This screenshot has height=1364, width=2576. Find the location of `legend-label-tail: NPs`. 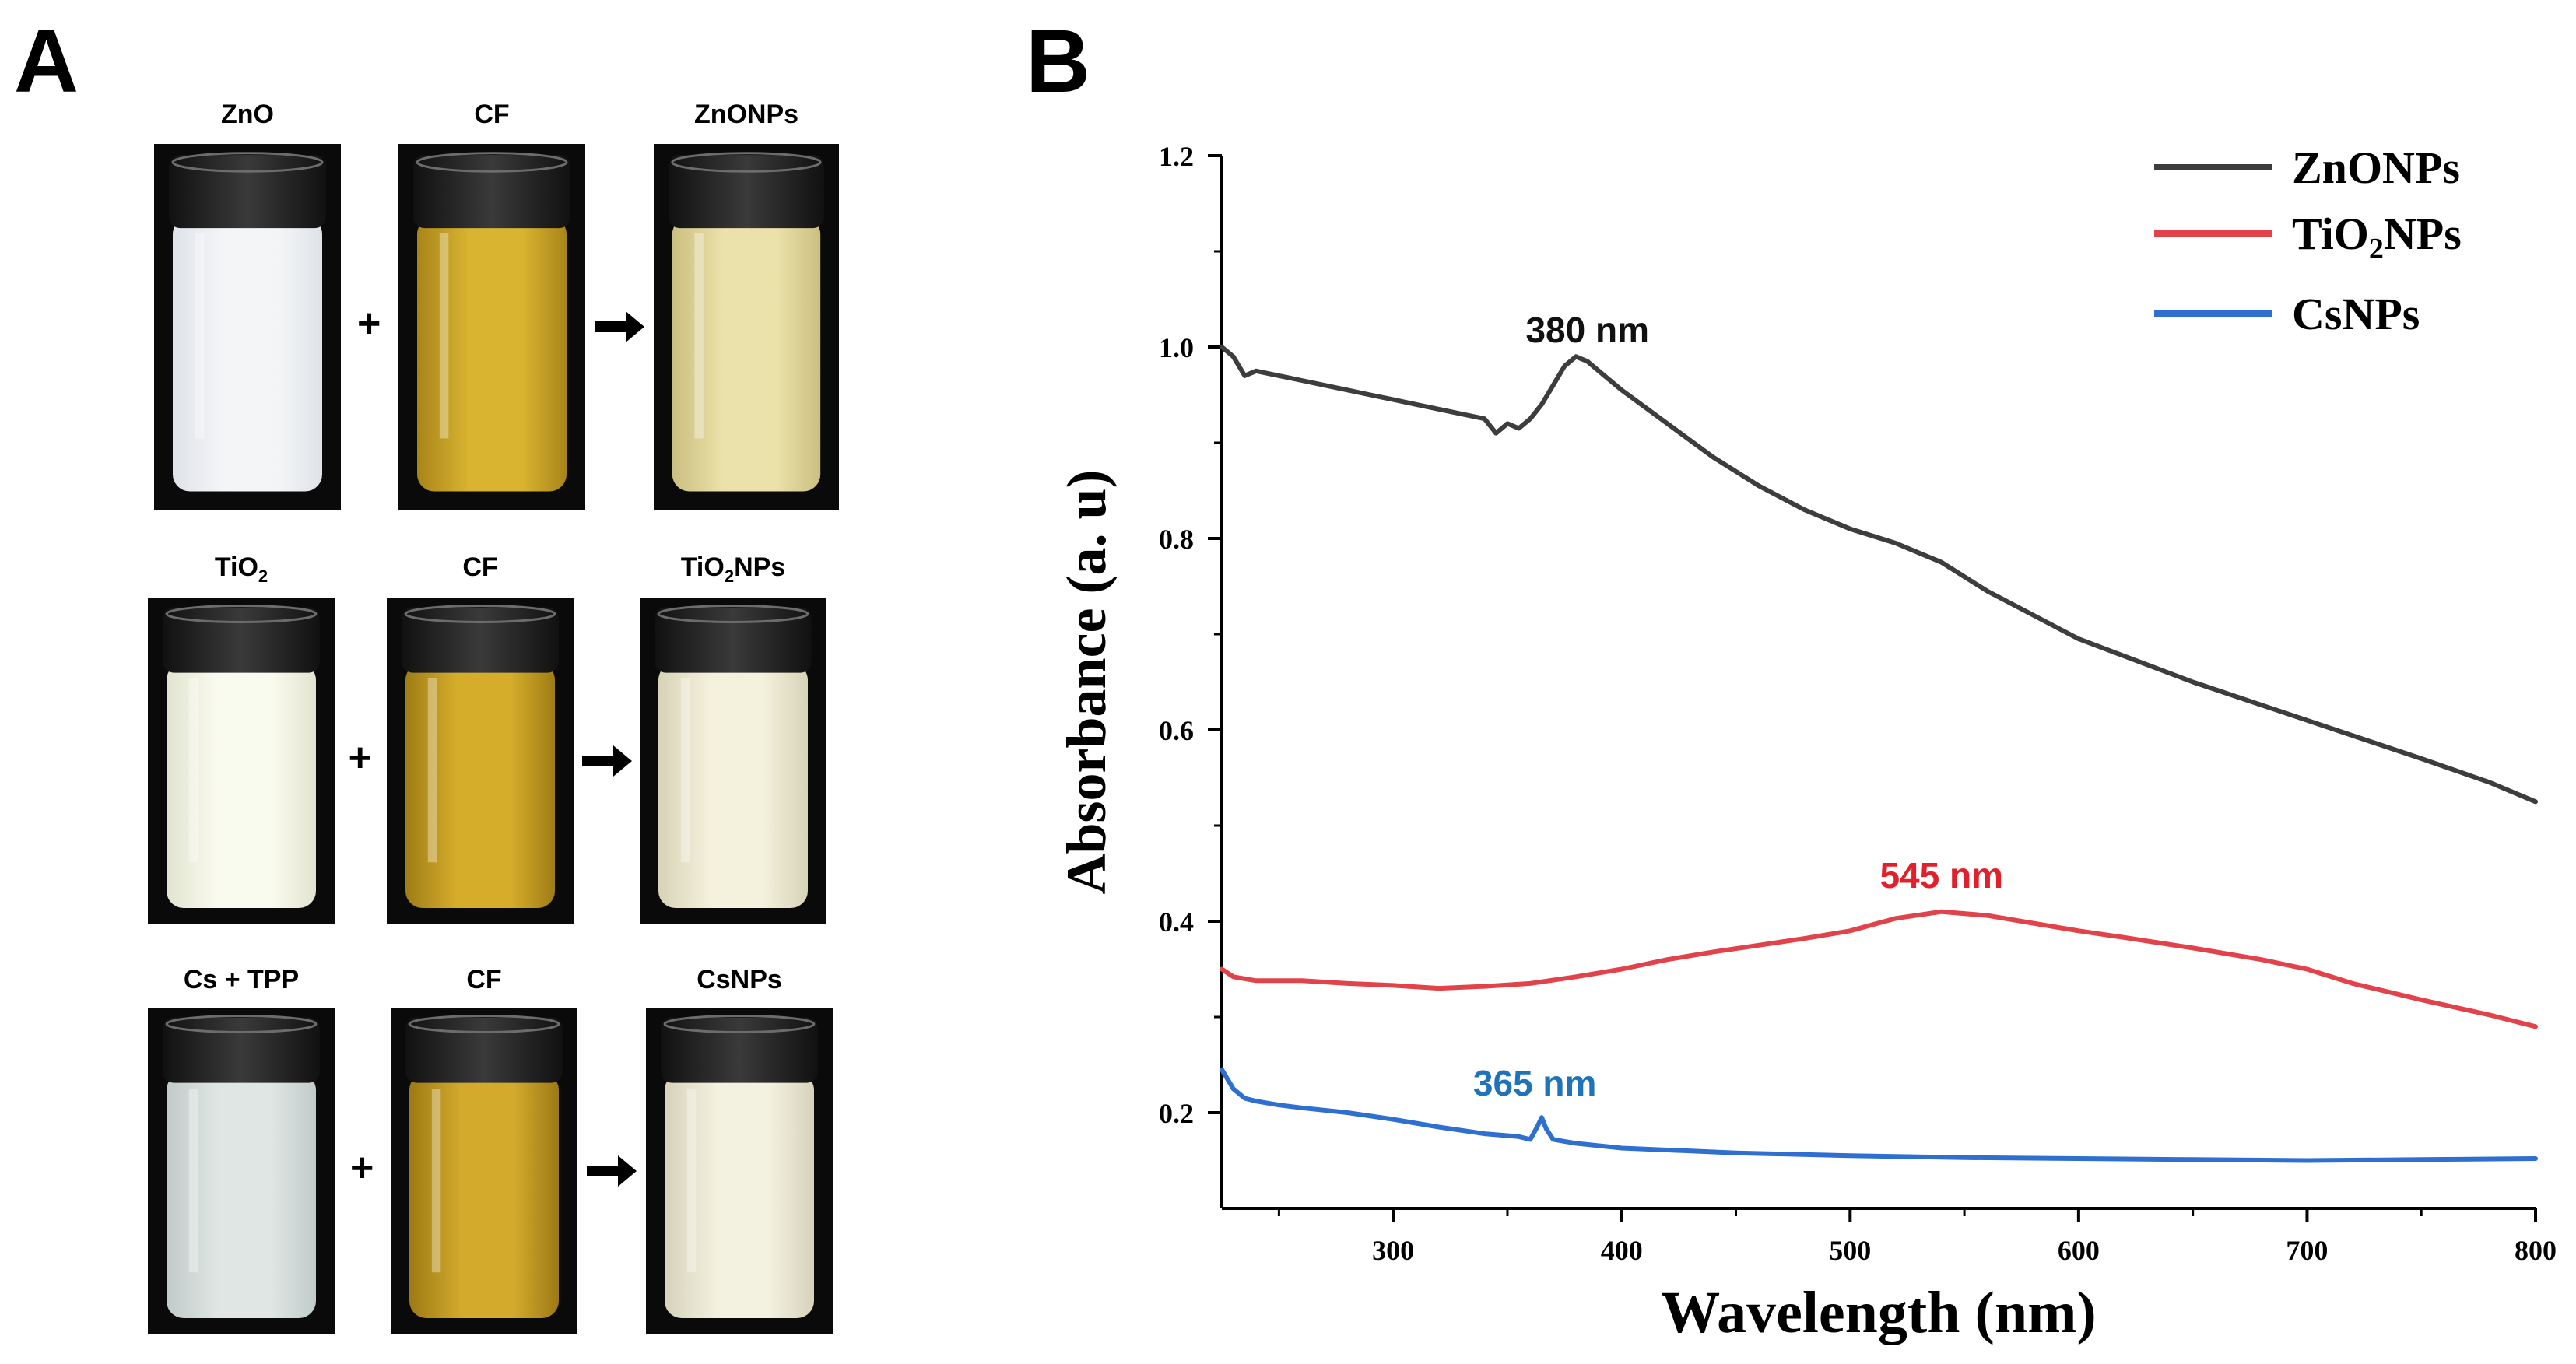

legend-label-tail: NPs is located at coordinates (2423, 234).